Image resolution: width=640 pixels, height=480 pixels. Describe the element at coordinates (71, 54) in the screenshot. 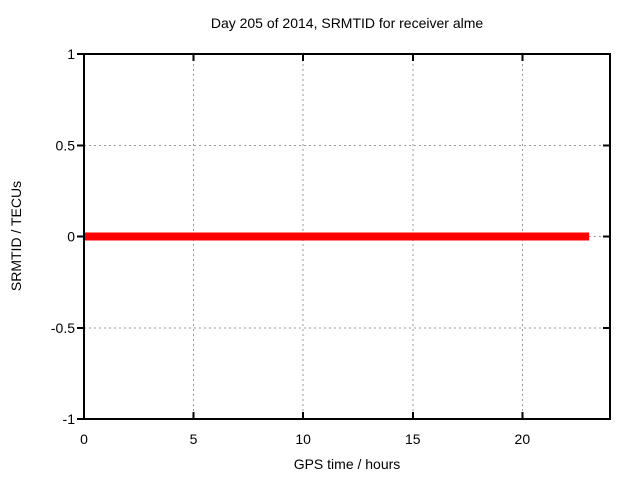

I see `y-tick-label: 1` at that location.